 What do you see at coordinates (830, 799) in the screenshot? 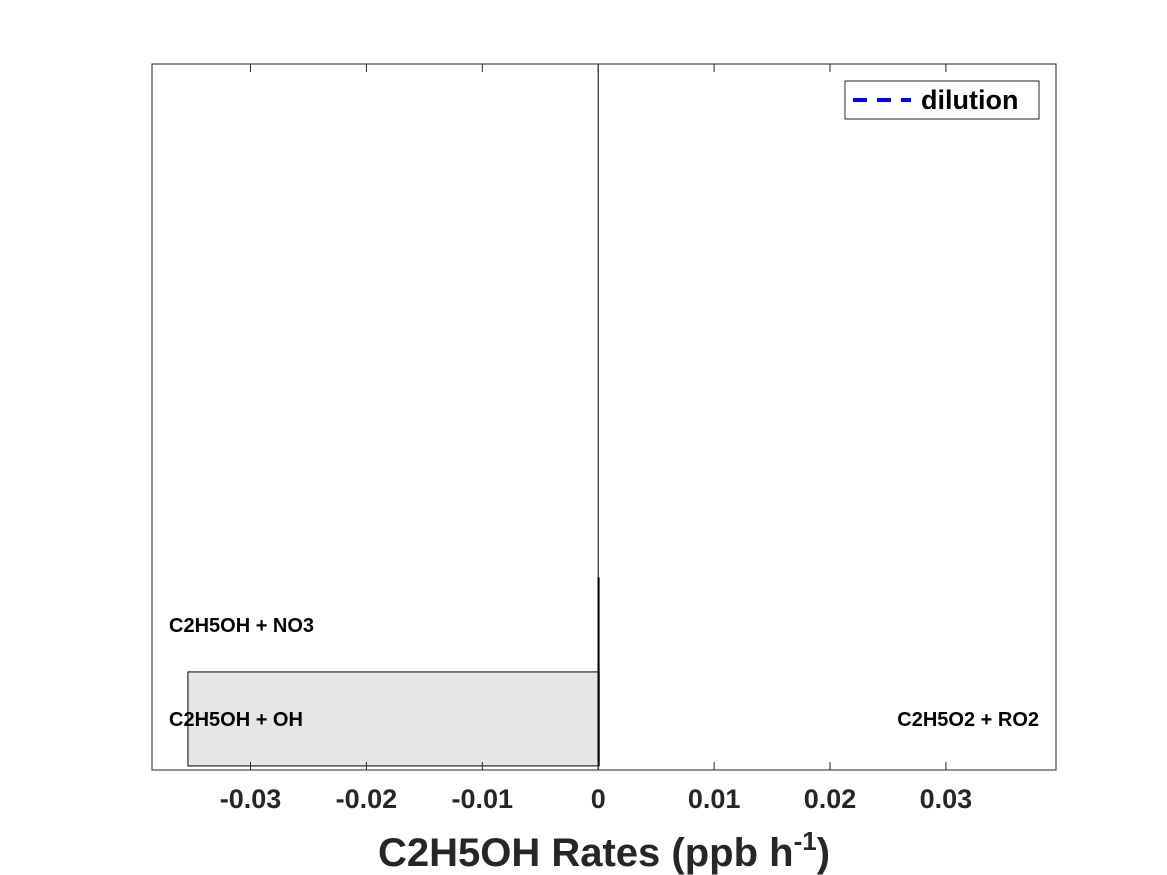
I see `x-tick-label-6: 0.02` at bounding box center [830, 799].